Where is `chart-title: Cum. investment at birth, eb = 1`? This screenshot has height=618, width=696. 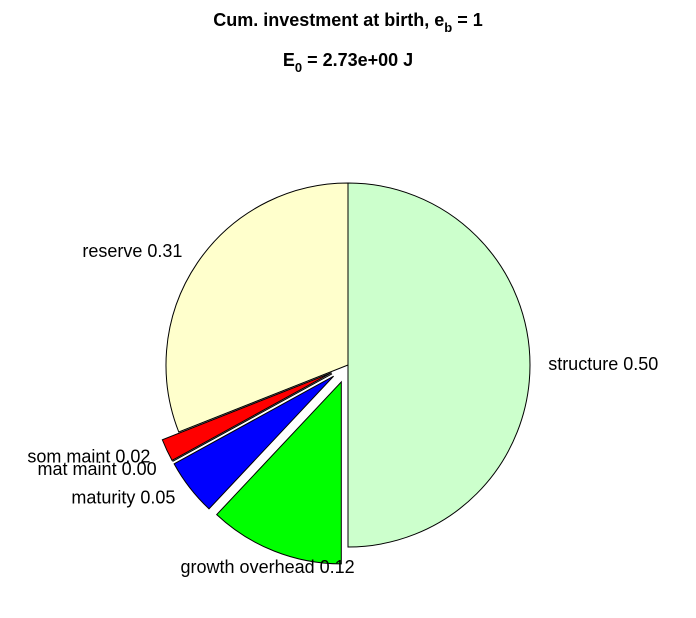
chart-title: Cum. investment at birth, eb = 1 is located at coordinates (348, 22).